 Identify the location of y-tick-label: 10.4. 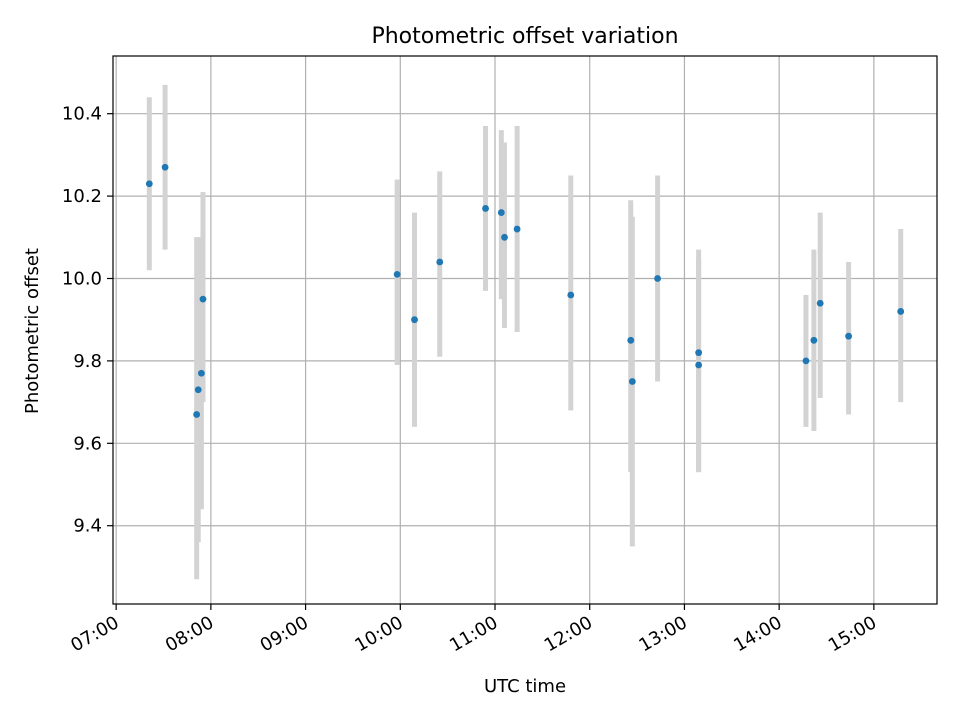
(82, 114).